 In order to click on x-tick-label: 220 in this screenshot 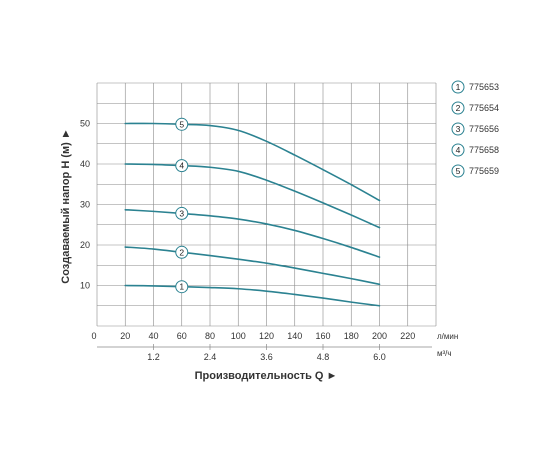, I will do `click(407, 336)`.